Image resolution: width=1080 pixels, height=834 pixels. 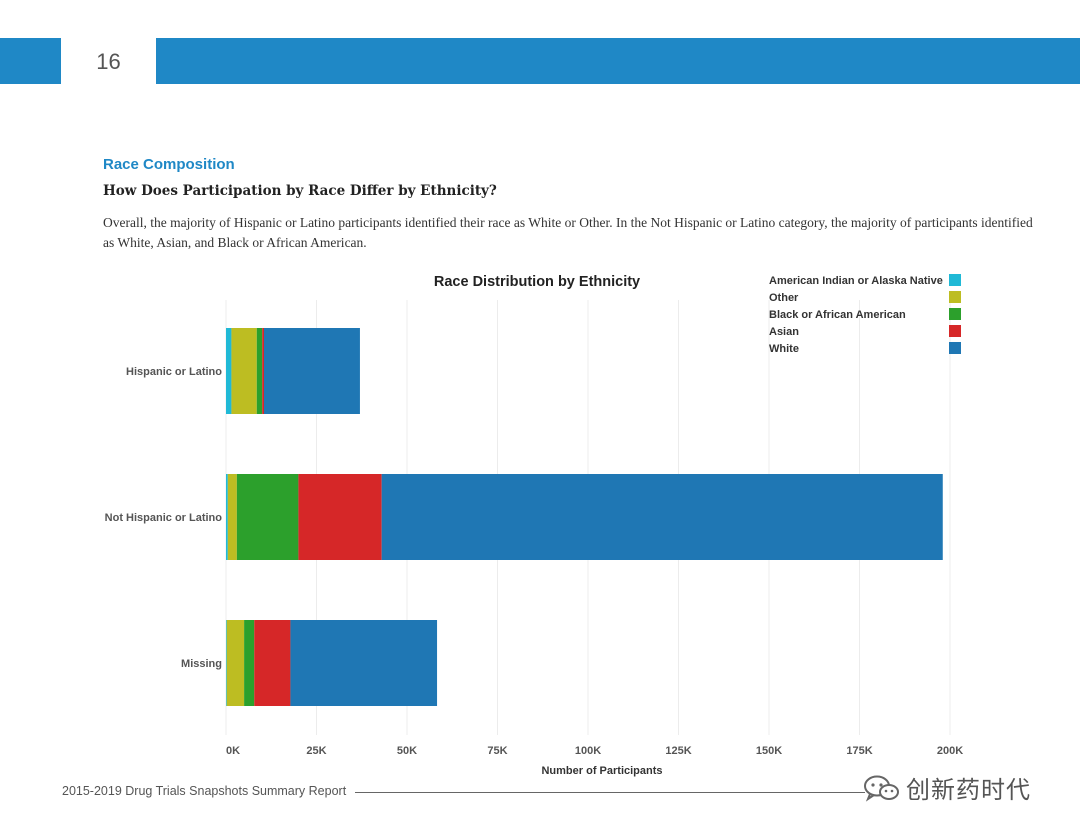 I want to click on x-tick-label: 125K, so click(x=678, y=751).